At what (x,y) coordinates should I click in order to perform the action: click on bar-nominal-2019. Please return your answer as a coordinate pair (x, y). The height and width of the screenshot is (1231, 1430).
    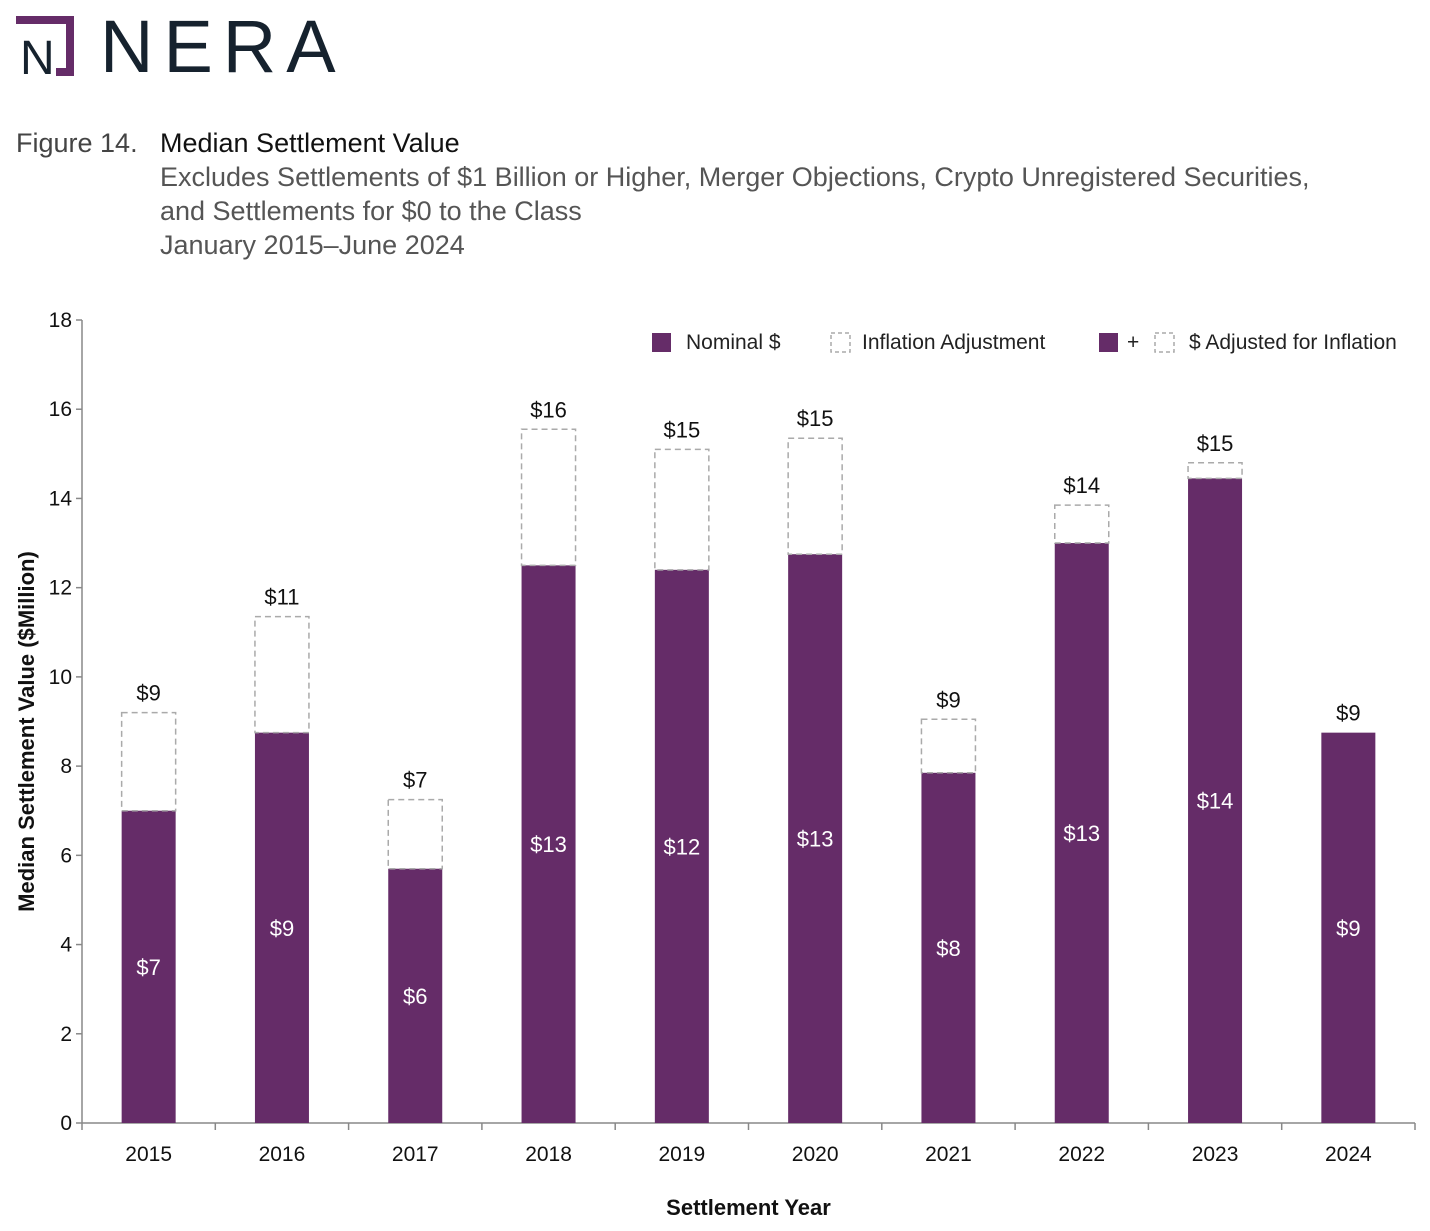
    Looking at the image, I should click on (681, 846).